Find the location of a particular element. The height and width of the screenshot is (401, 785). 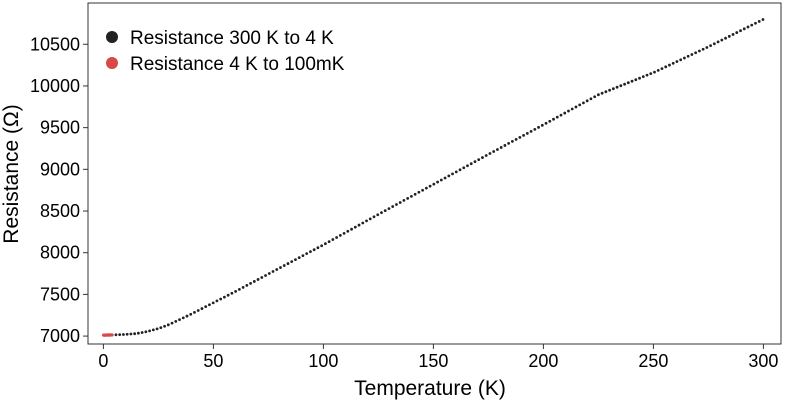

x-axis-label: Temperature (K) is located at coordinates (430, 388).